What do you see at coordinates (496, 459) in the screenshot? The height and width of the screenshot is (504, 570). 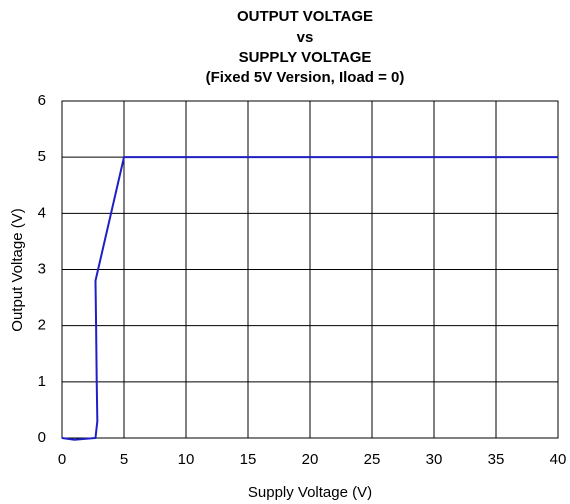 I see `x-tick-label: 35` at bounding box center [496, 459].